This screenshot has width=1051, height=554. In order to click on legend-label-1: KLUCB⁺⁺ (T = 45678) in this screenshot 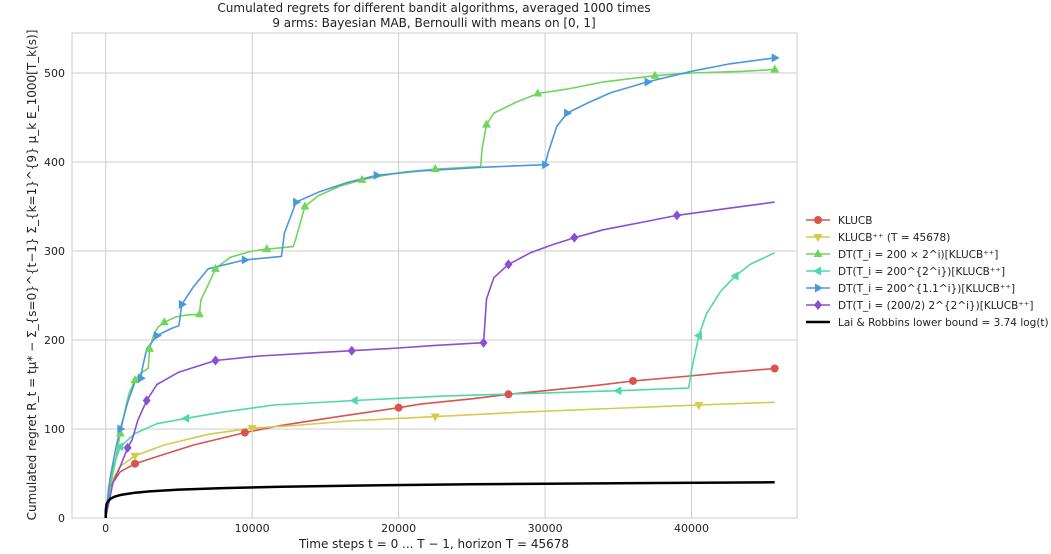, I will do `click(894, 238)`.